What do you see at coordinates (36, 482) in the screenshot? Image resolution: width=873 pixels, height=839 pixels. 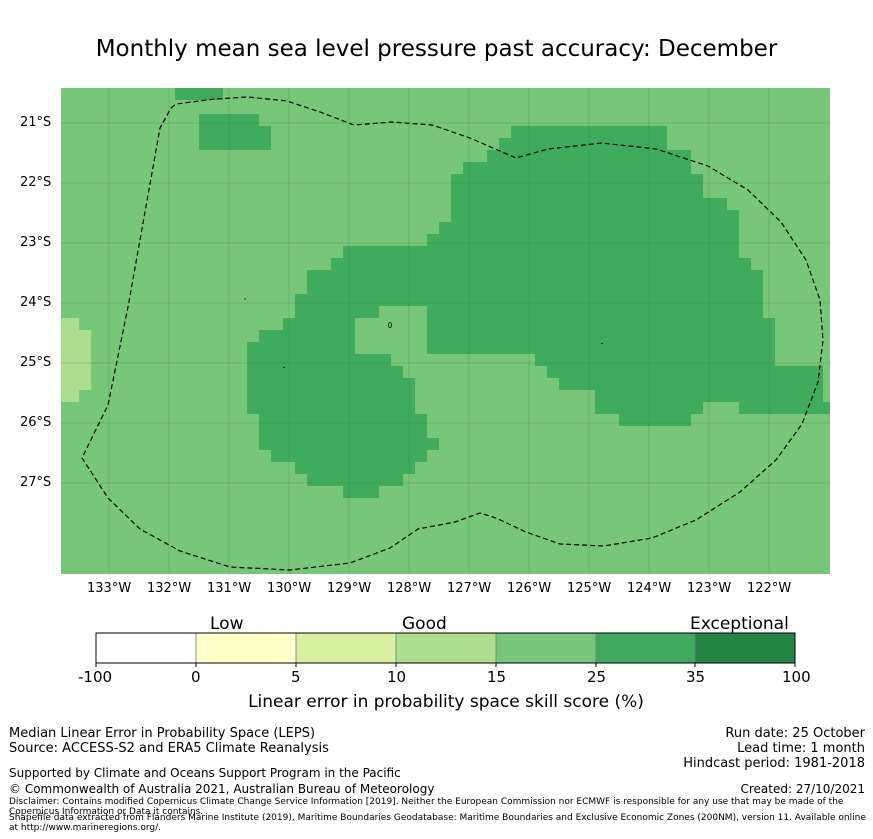 I see `lat-label: 27°S` at bounding box center [36, 482].